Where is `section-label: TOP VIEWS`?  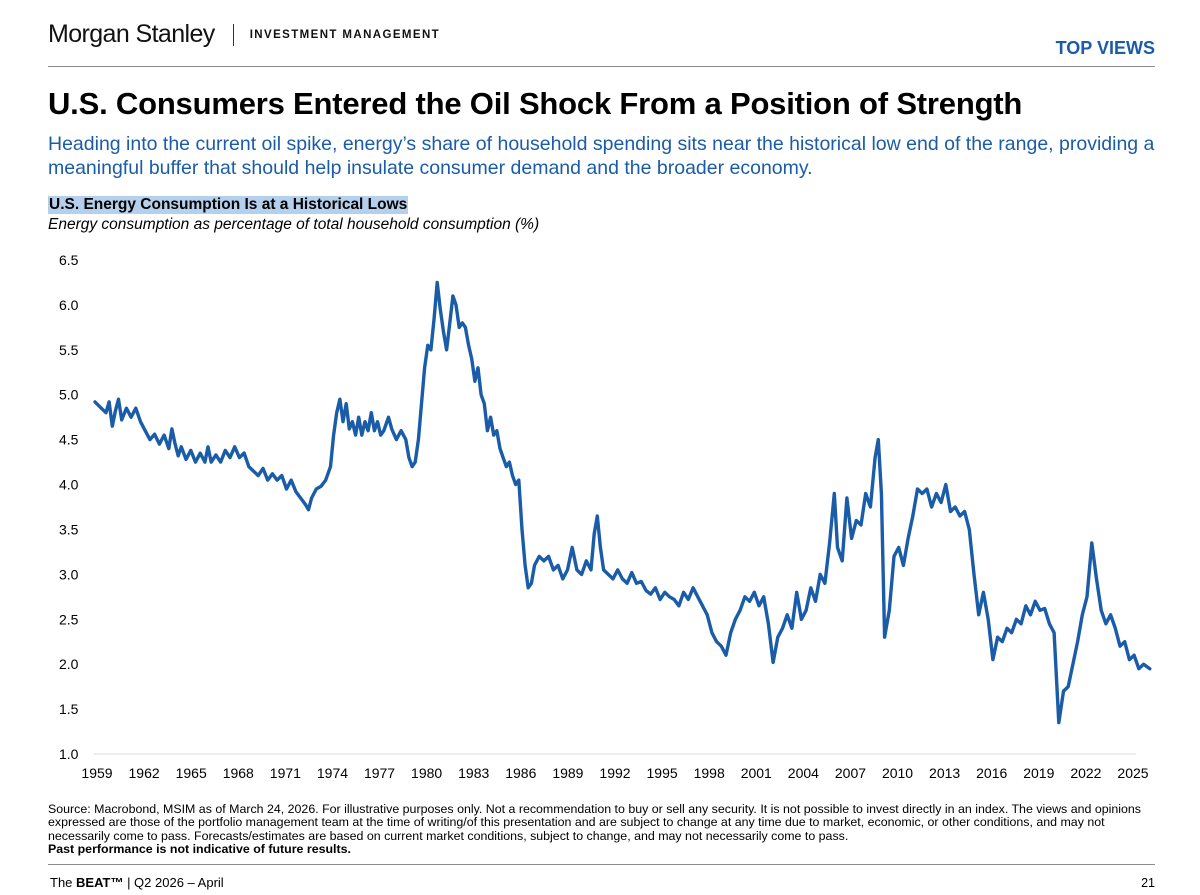 section-label: TOP VIEWS is located at coordinates (1105, 48).